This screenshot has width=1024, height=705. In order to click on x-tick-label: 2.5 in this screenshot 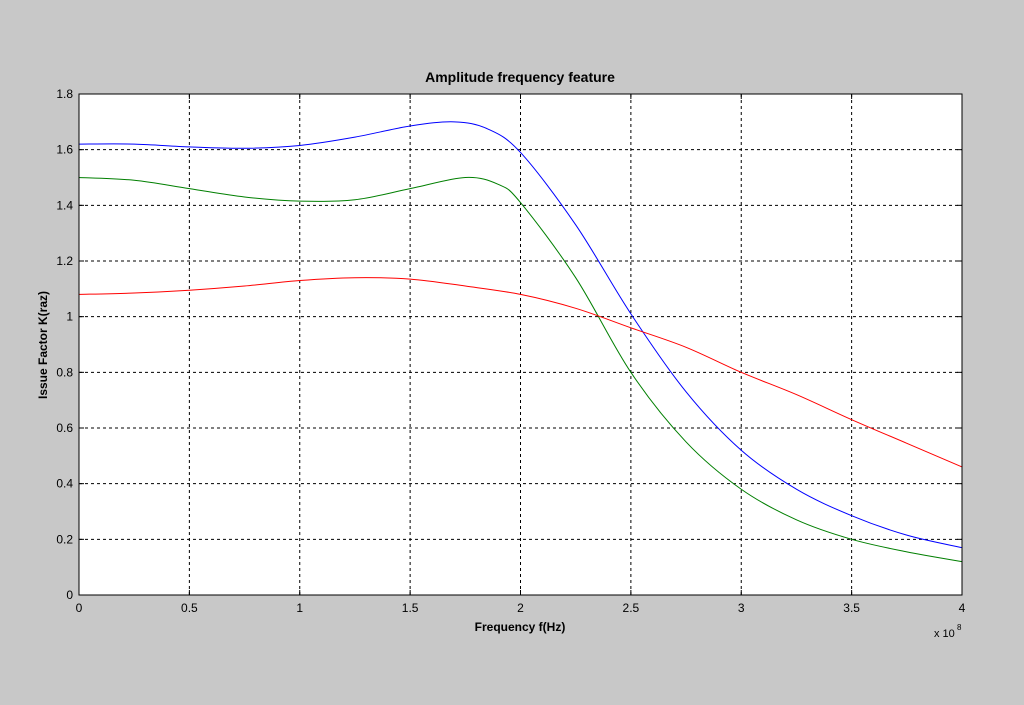, I will do `click(631, 608)`.